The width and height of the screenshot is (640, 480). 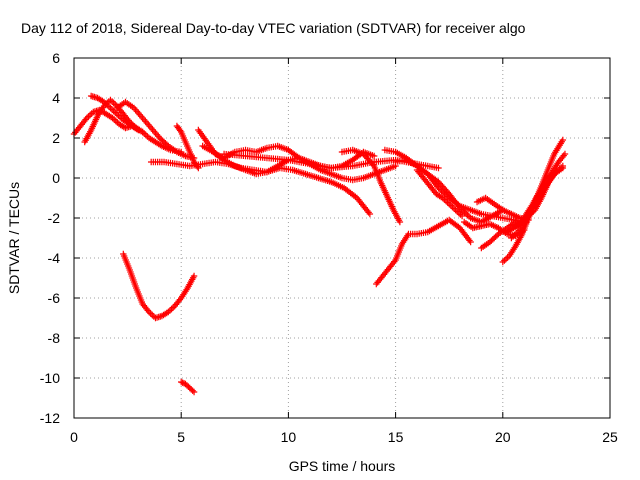 What do you see at coordinates (159, 286) in the screenshot?
I see `series-t22` at bounding box center [159, 286].